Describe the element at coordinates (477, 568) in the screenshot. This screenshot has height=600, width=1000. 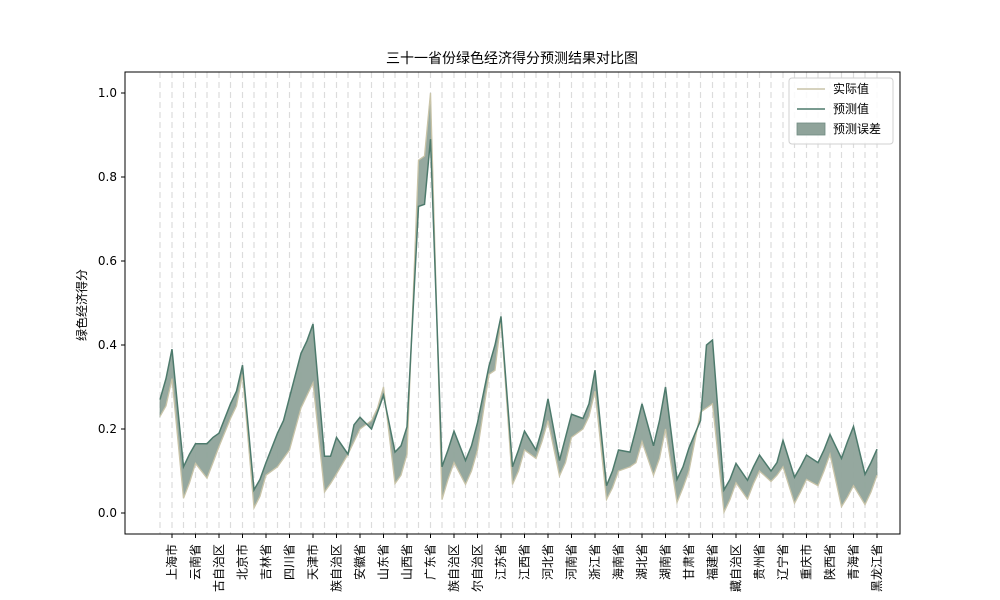
I see `x-tick-label: 尔自治区` at that location.